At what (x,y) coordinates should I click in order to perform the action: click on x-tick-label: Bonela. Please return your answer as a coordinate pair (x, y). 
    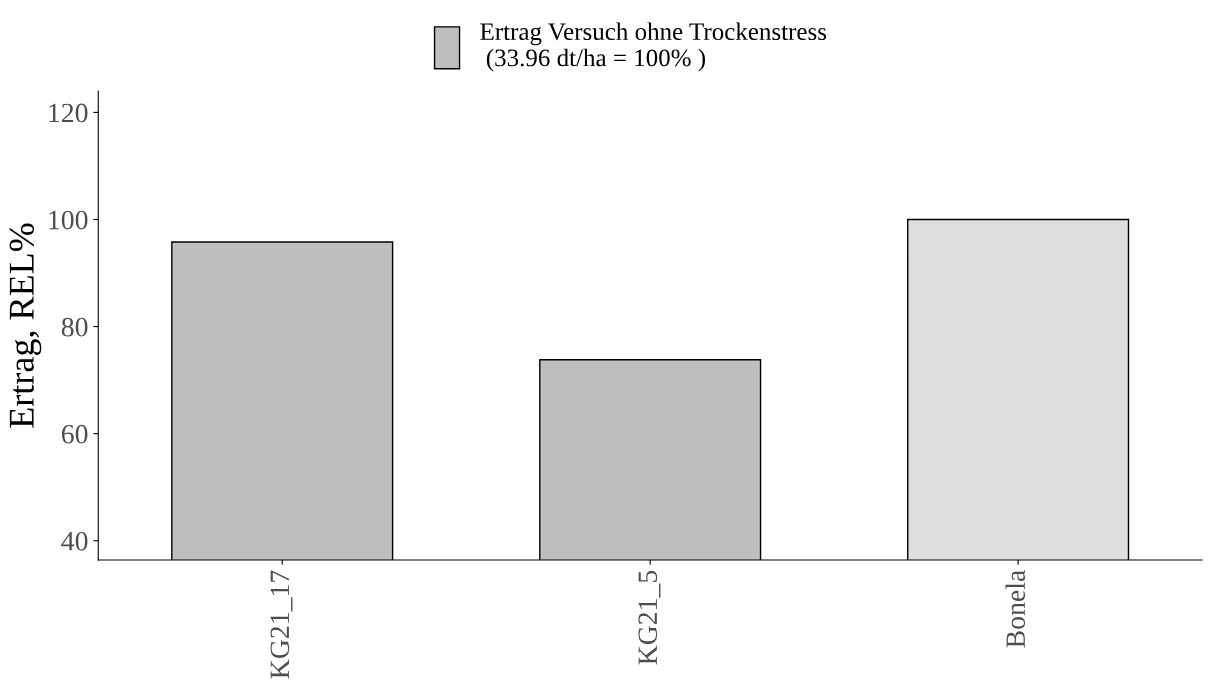
    Looking at the image, I should click on (1015, 609).